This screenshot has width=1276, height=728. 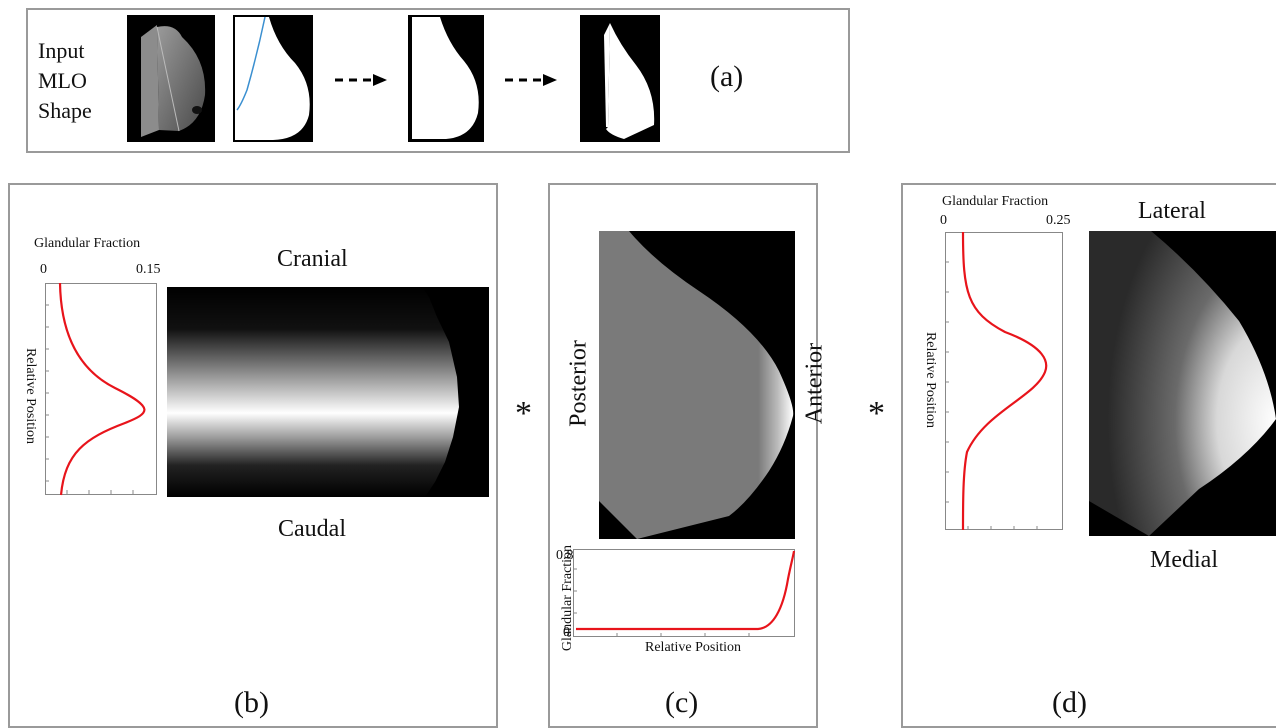 I want to click on binary-mask-image, so click(x=446, y=78).